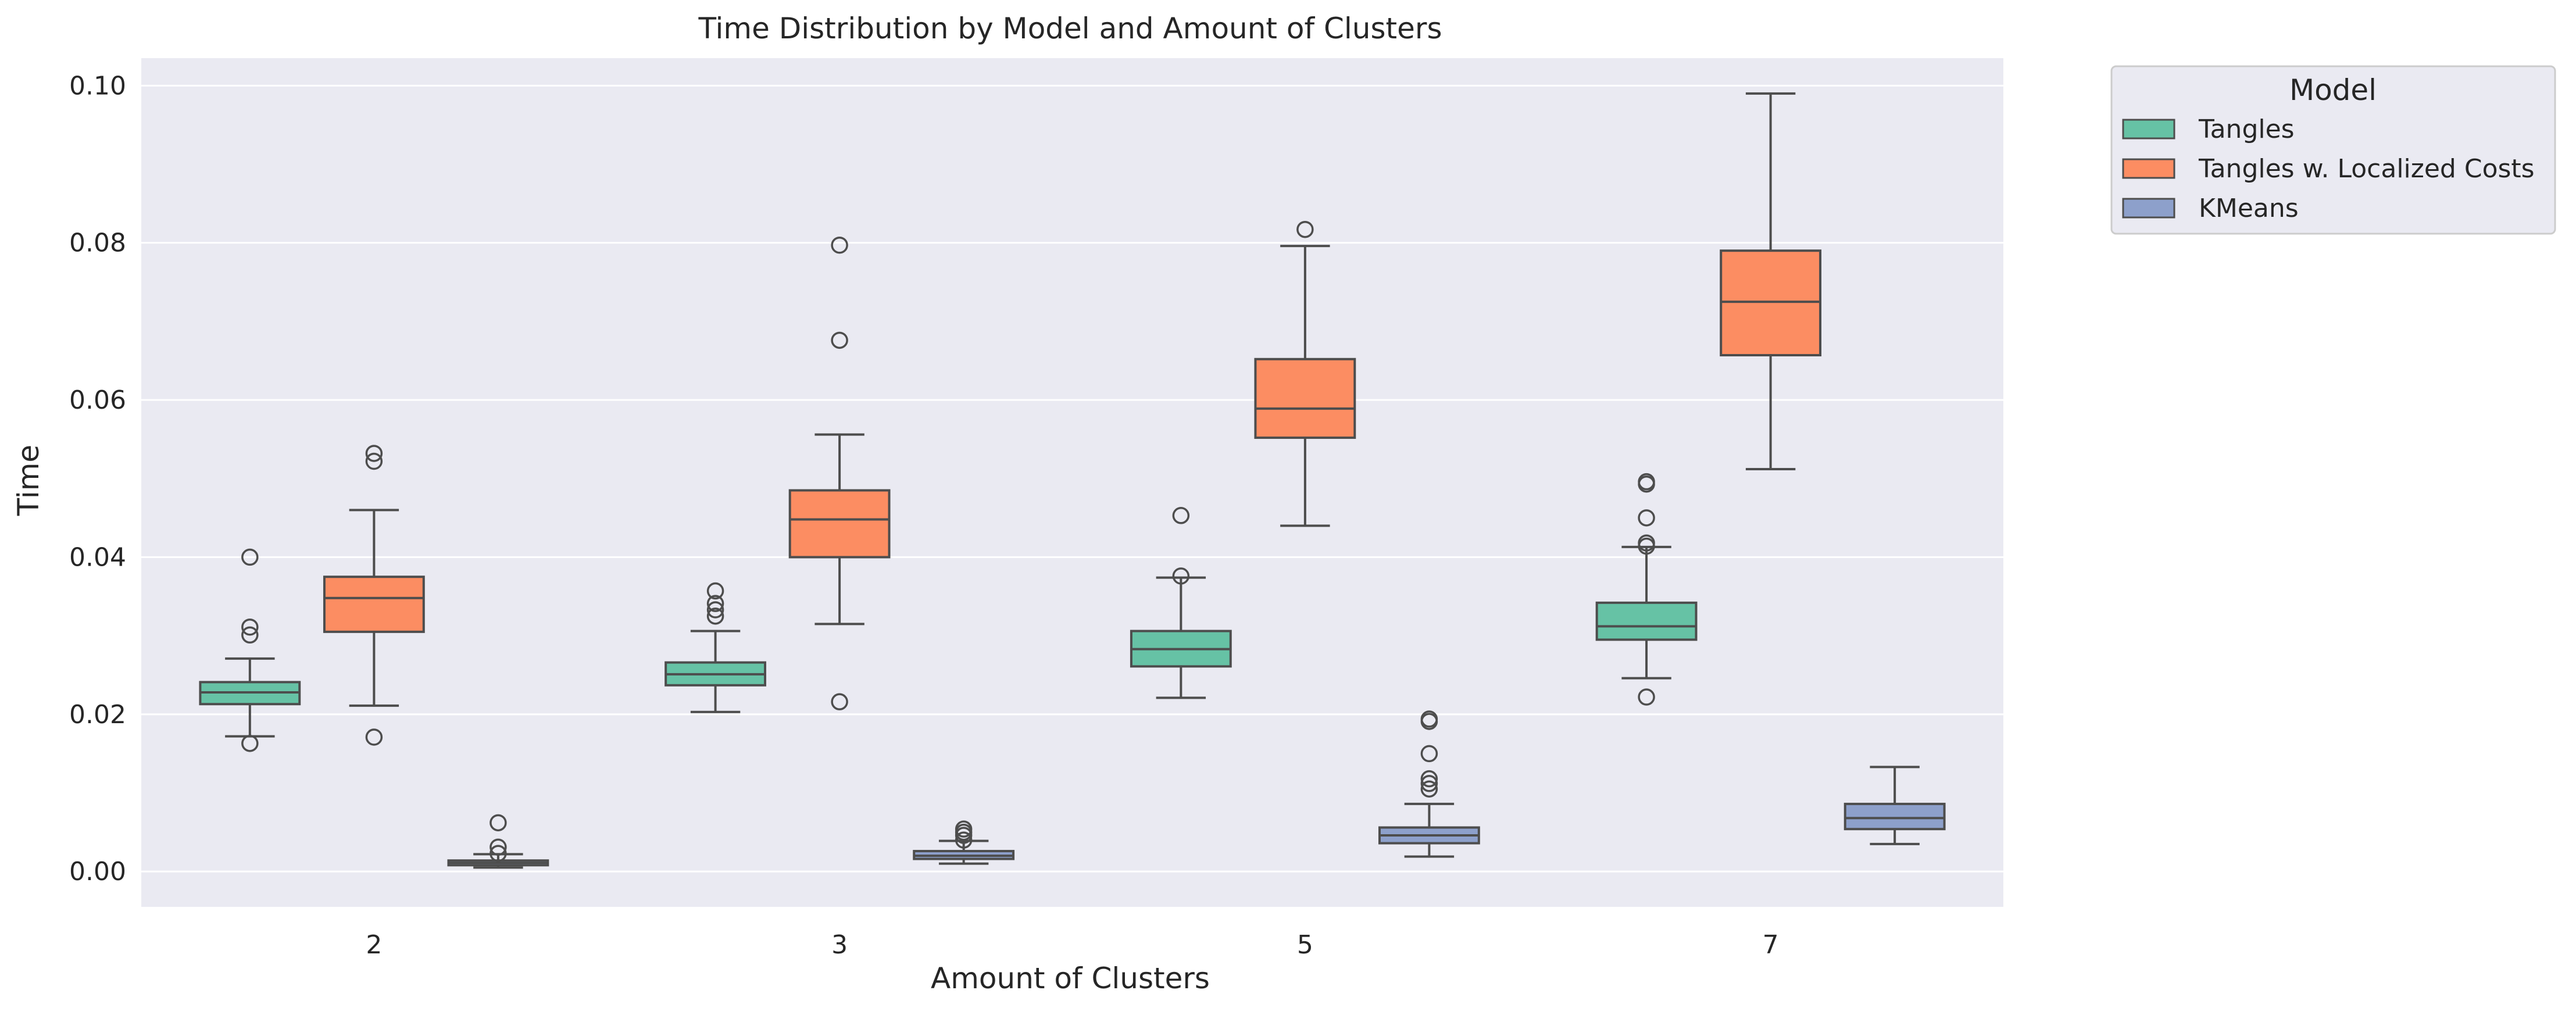 This screenshot has width=2576, height=1015. What do you see at coordinates (97, 243) in the screenshot?
I see `y-tick-label: 0.08` at bounding box center [97, 243].